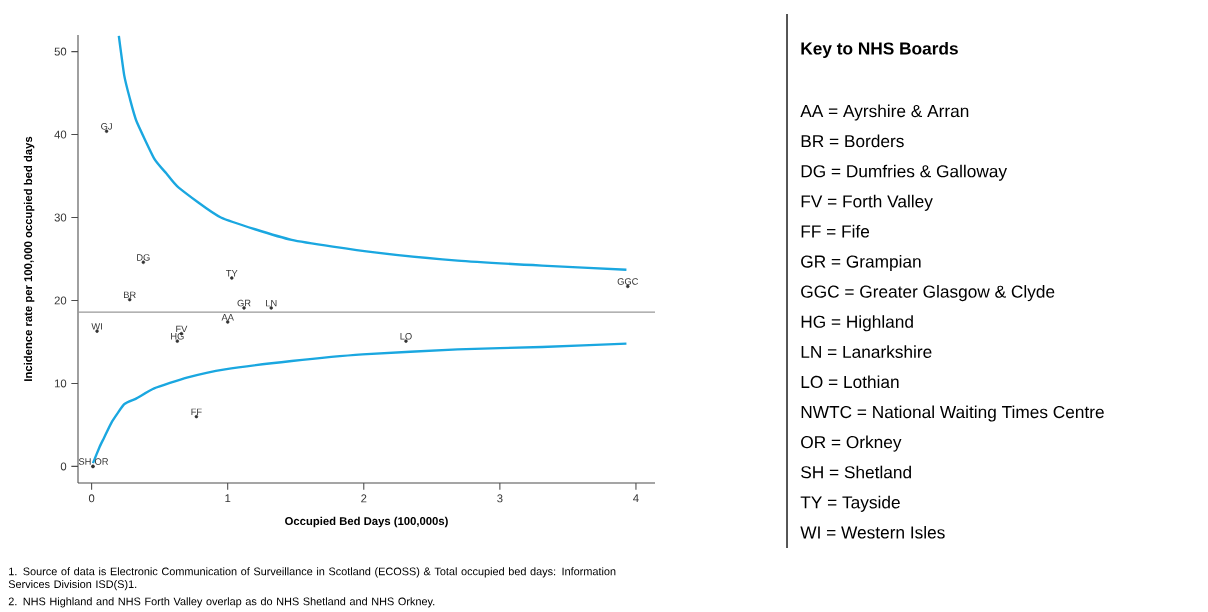  Describe the element at coordinates (628, 281) in the screenshot. I see `data-label: GGC` at that location.